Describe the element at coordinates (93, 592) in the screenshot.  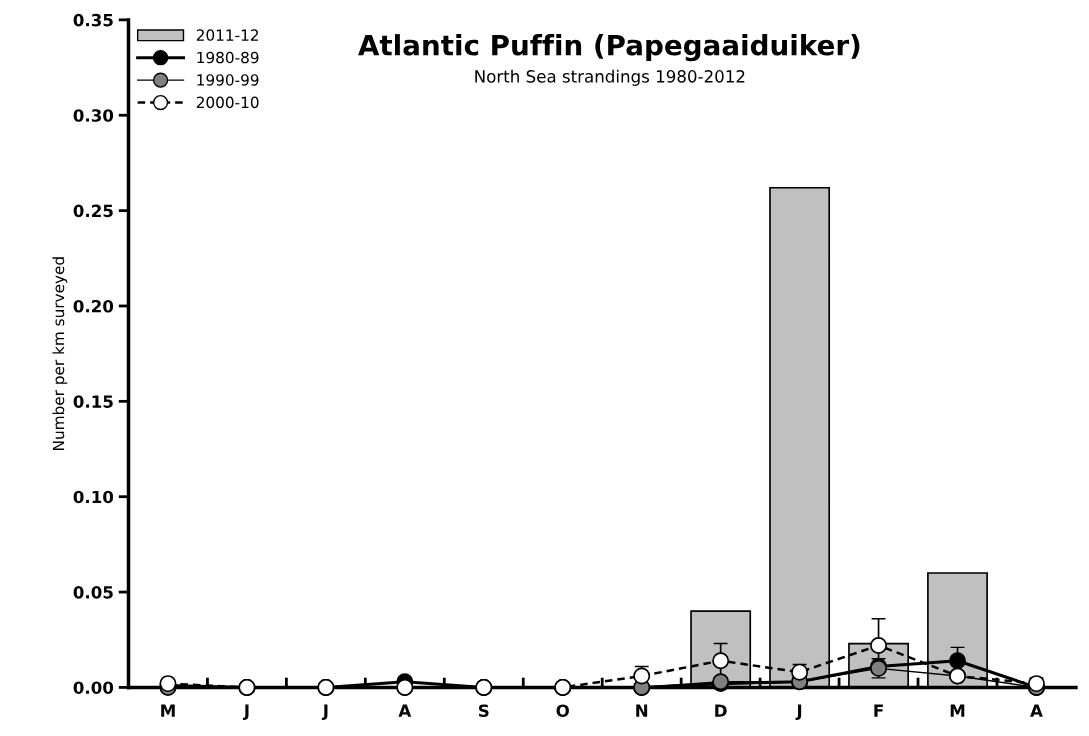
I see `y-tick-label: 0.05` at that location.